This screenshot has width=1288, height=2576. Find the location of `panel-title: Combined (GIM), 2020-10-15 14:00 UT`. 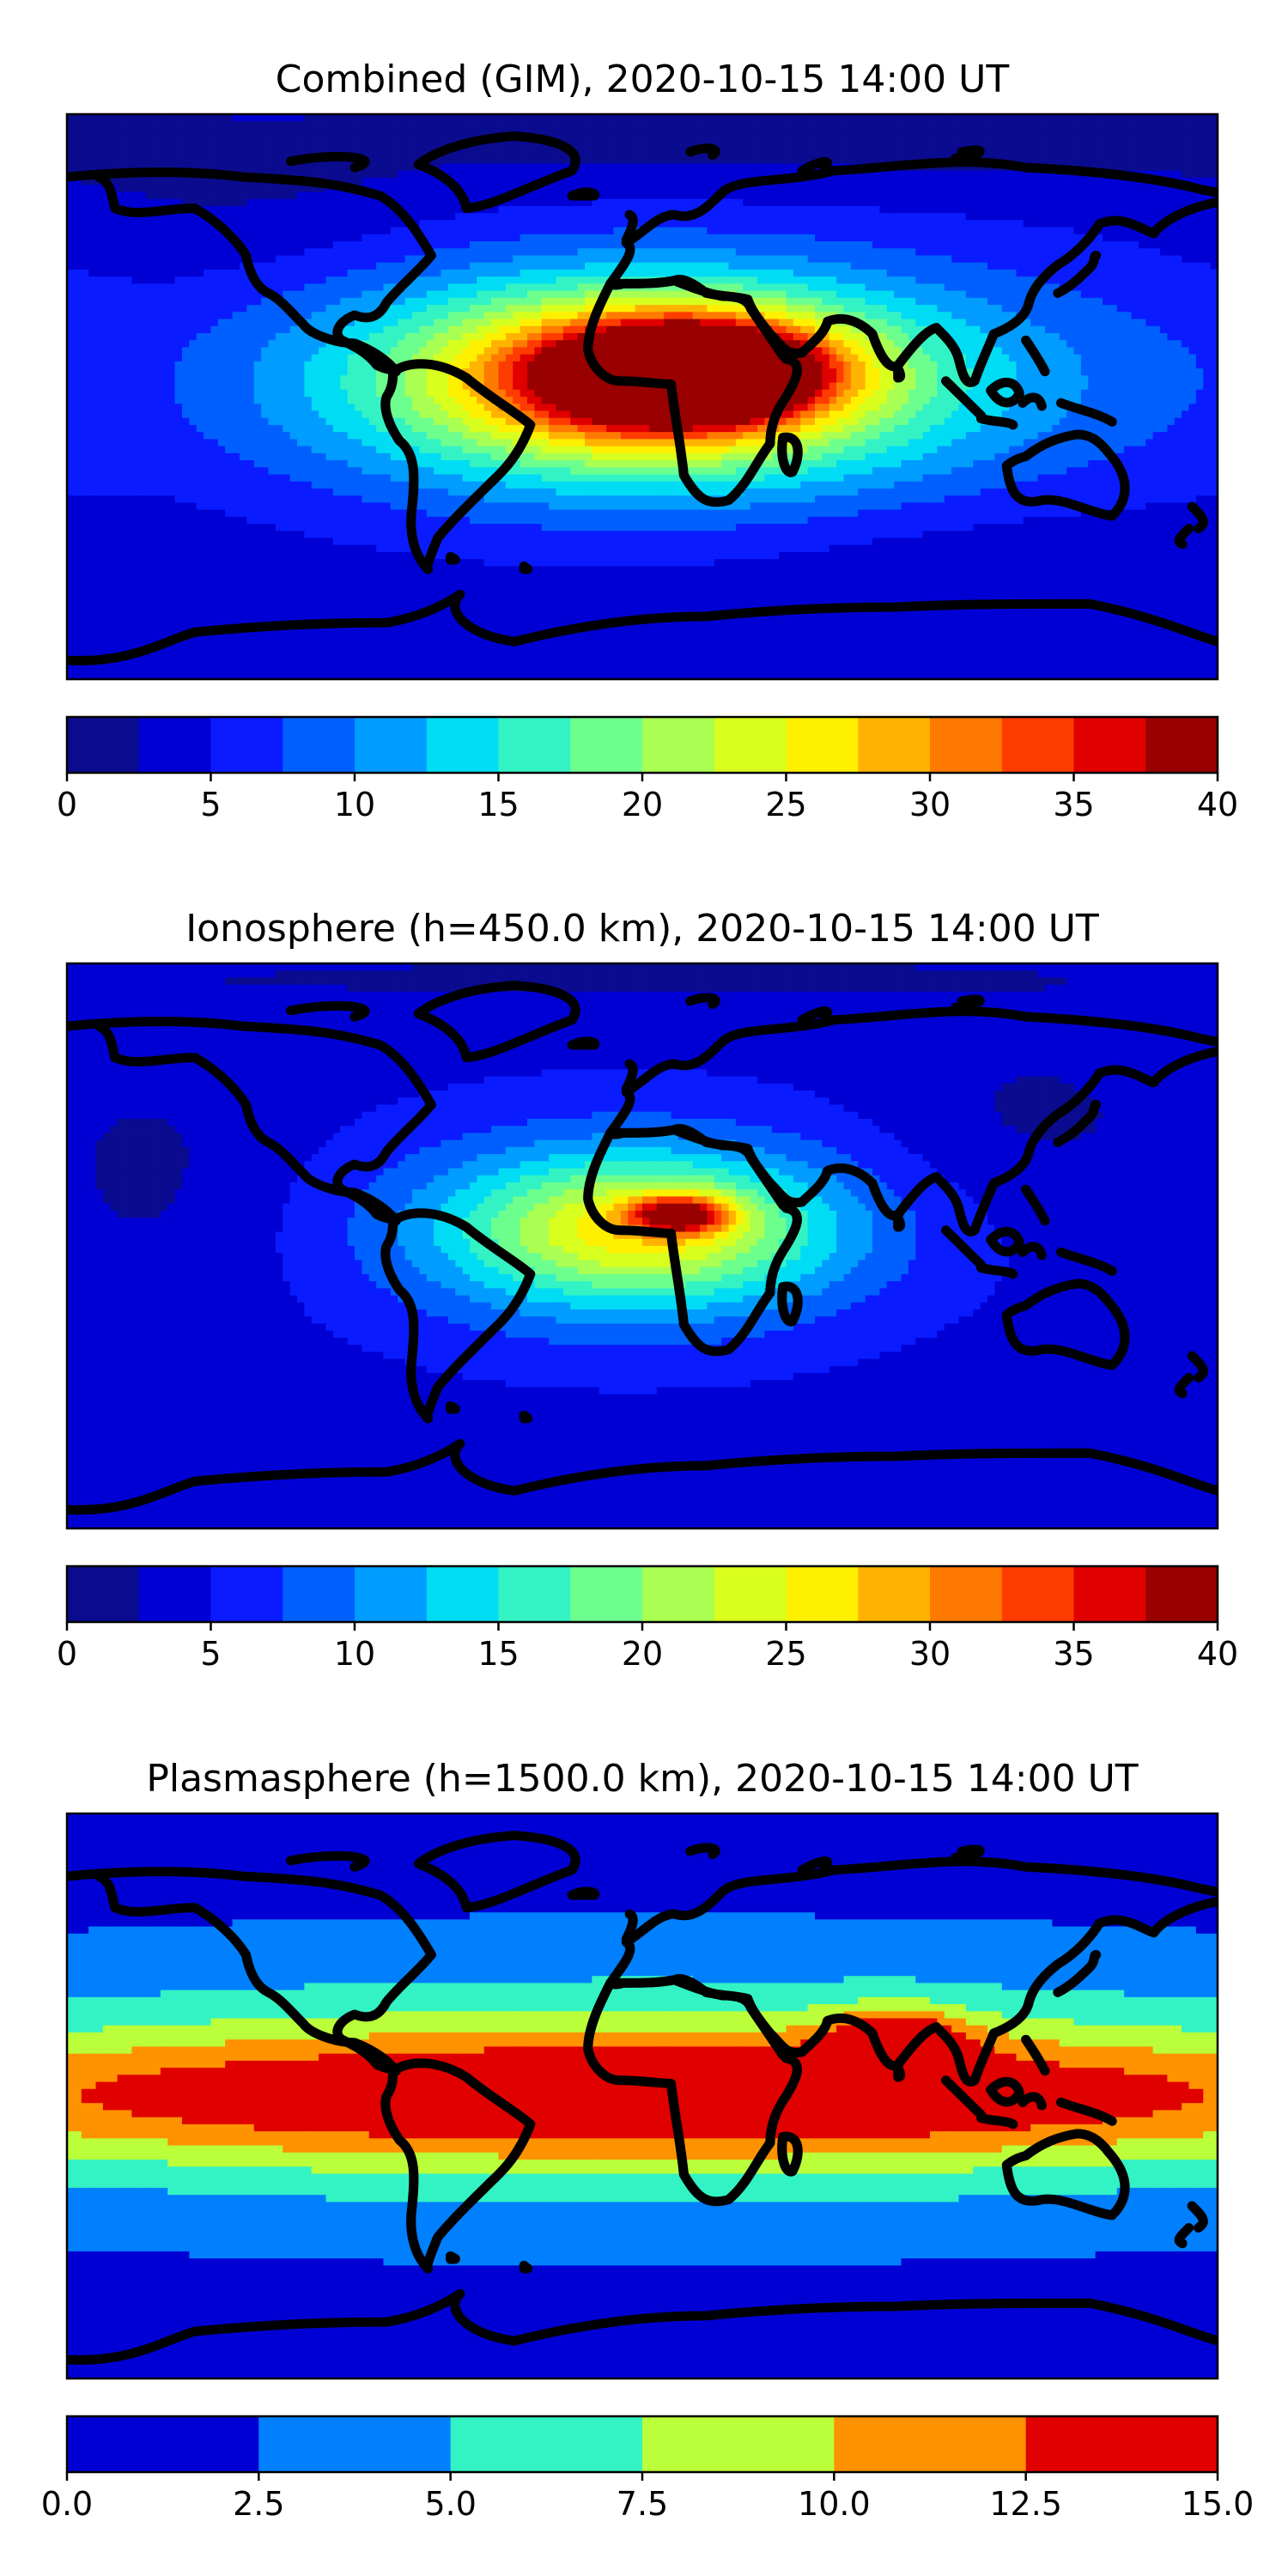

panel-title: Combined (GIM), 2020-10-15 14:00 UT is located at coordinates (643, 79).